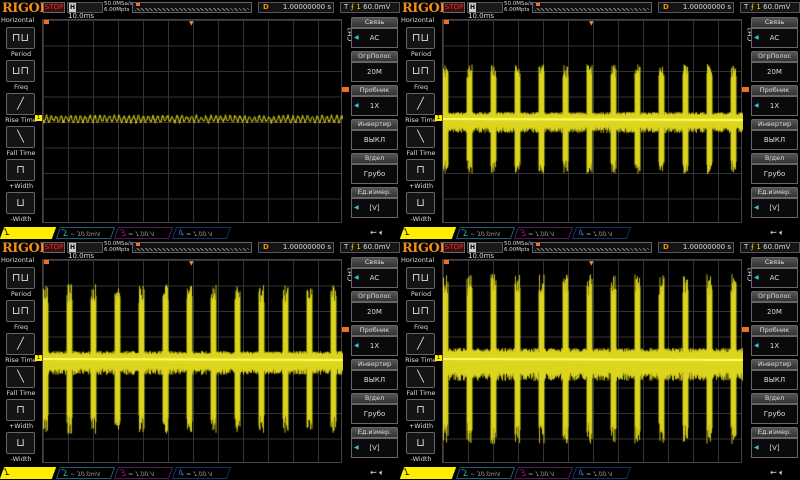  I want to click on timebase-display: H10.0ms, so click(485, 11).